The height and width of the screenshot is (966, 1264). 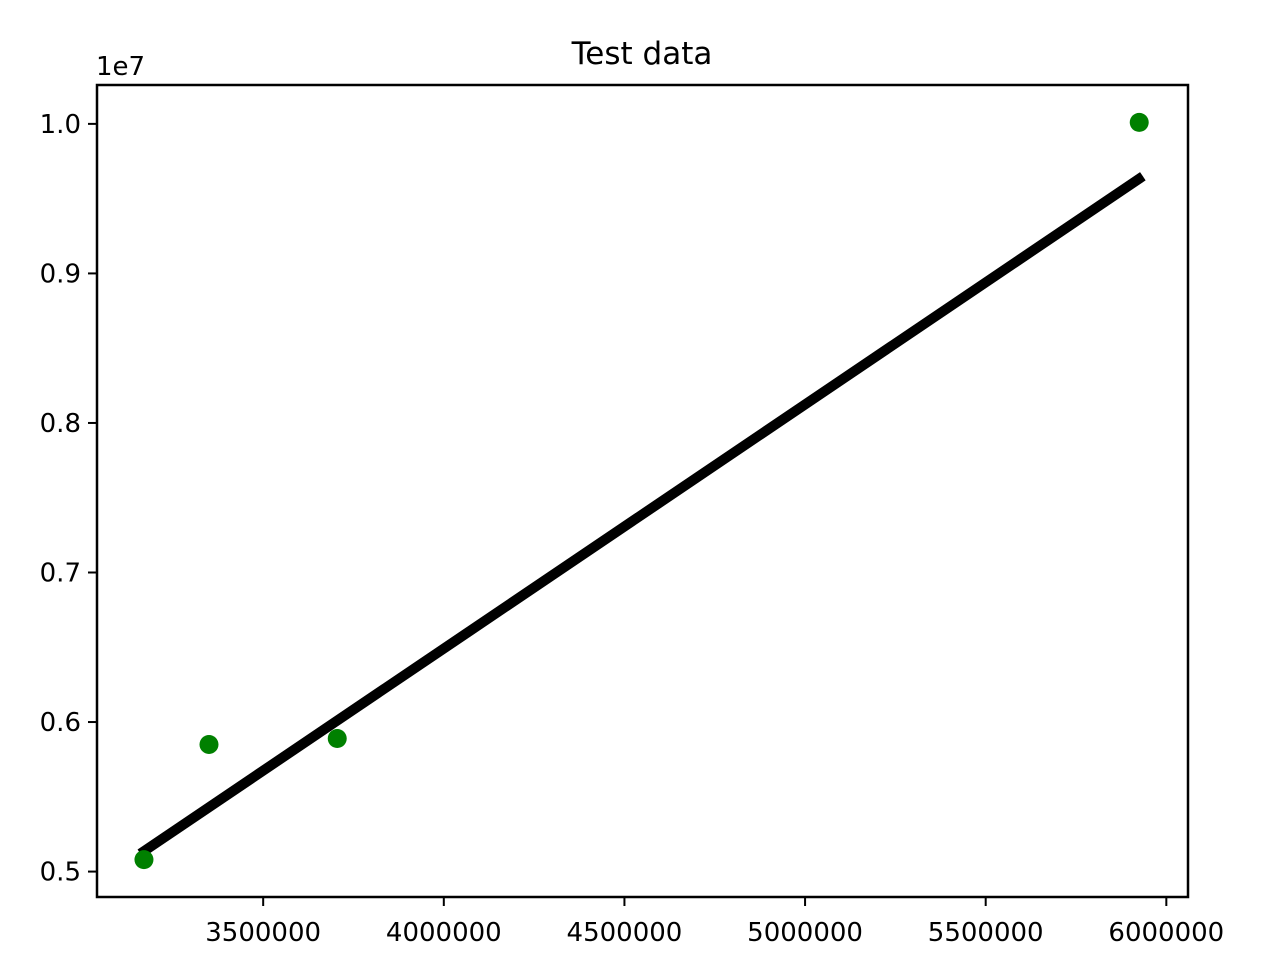 What do you see at coordinates (60, 873) in the screenshot?
I see `y-tick-label: 0.5` at bounding box center [60, 873].